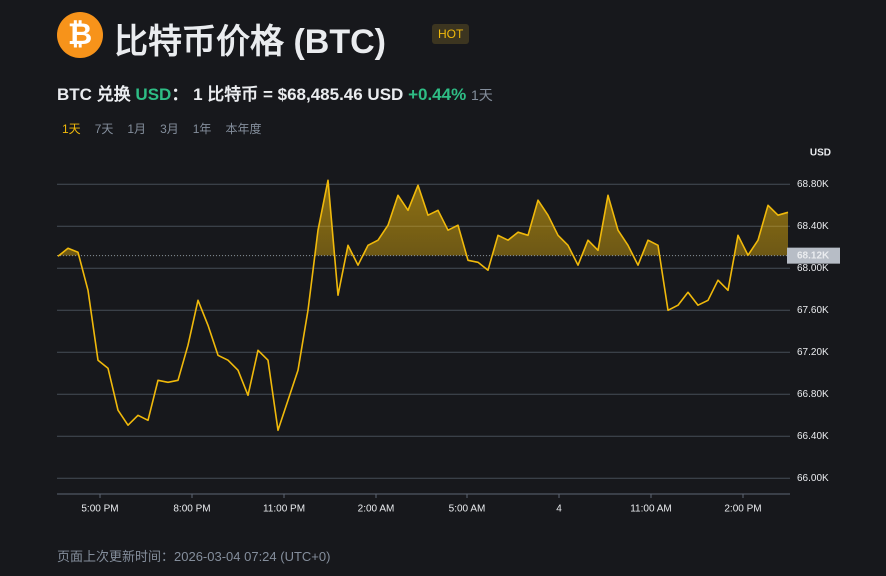  Describe the element at coordinates (651, 509) in the screenshot. I see `x-tick-label: 11:00 AM` at that location.